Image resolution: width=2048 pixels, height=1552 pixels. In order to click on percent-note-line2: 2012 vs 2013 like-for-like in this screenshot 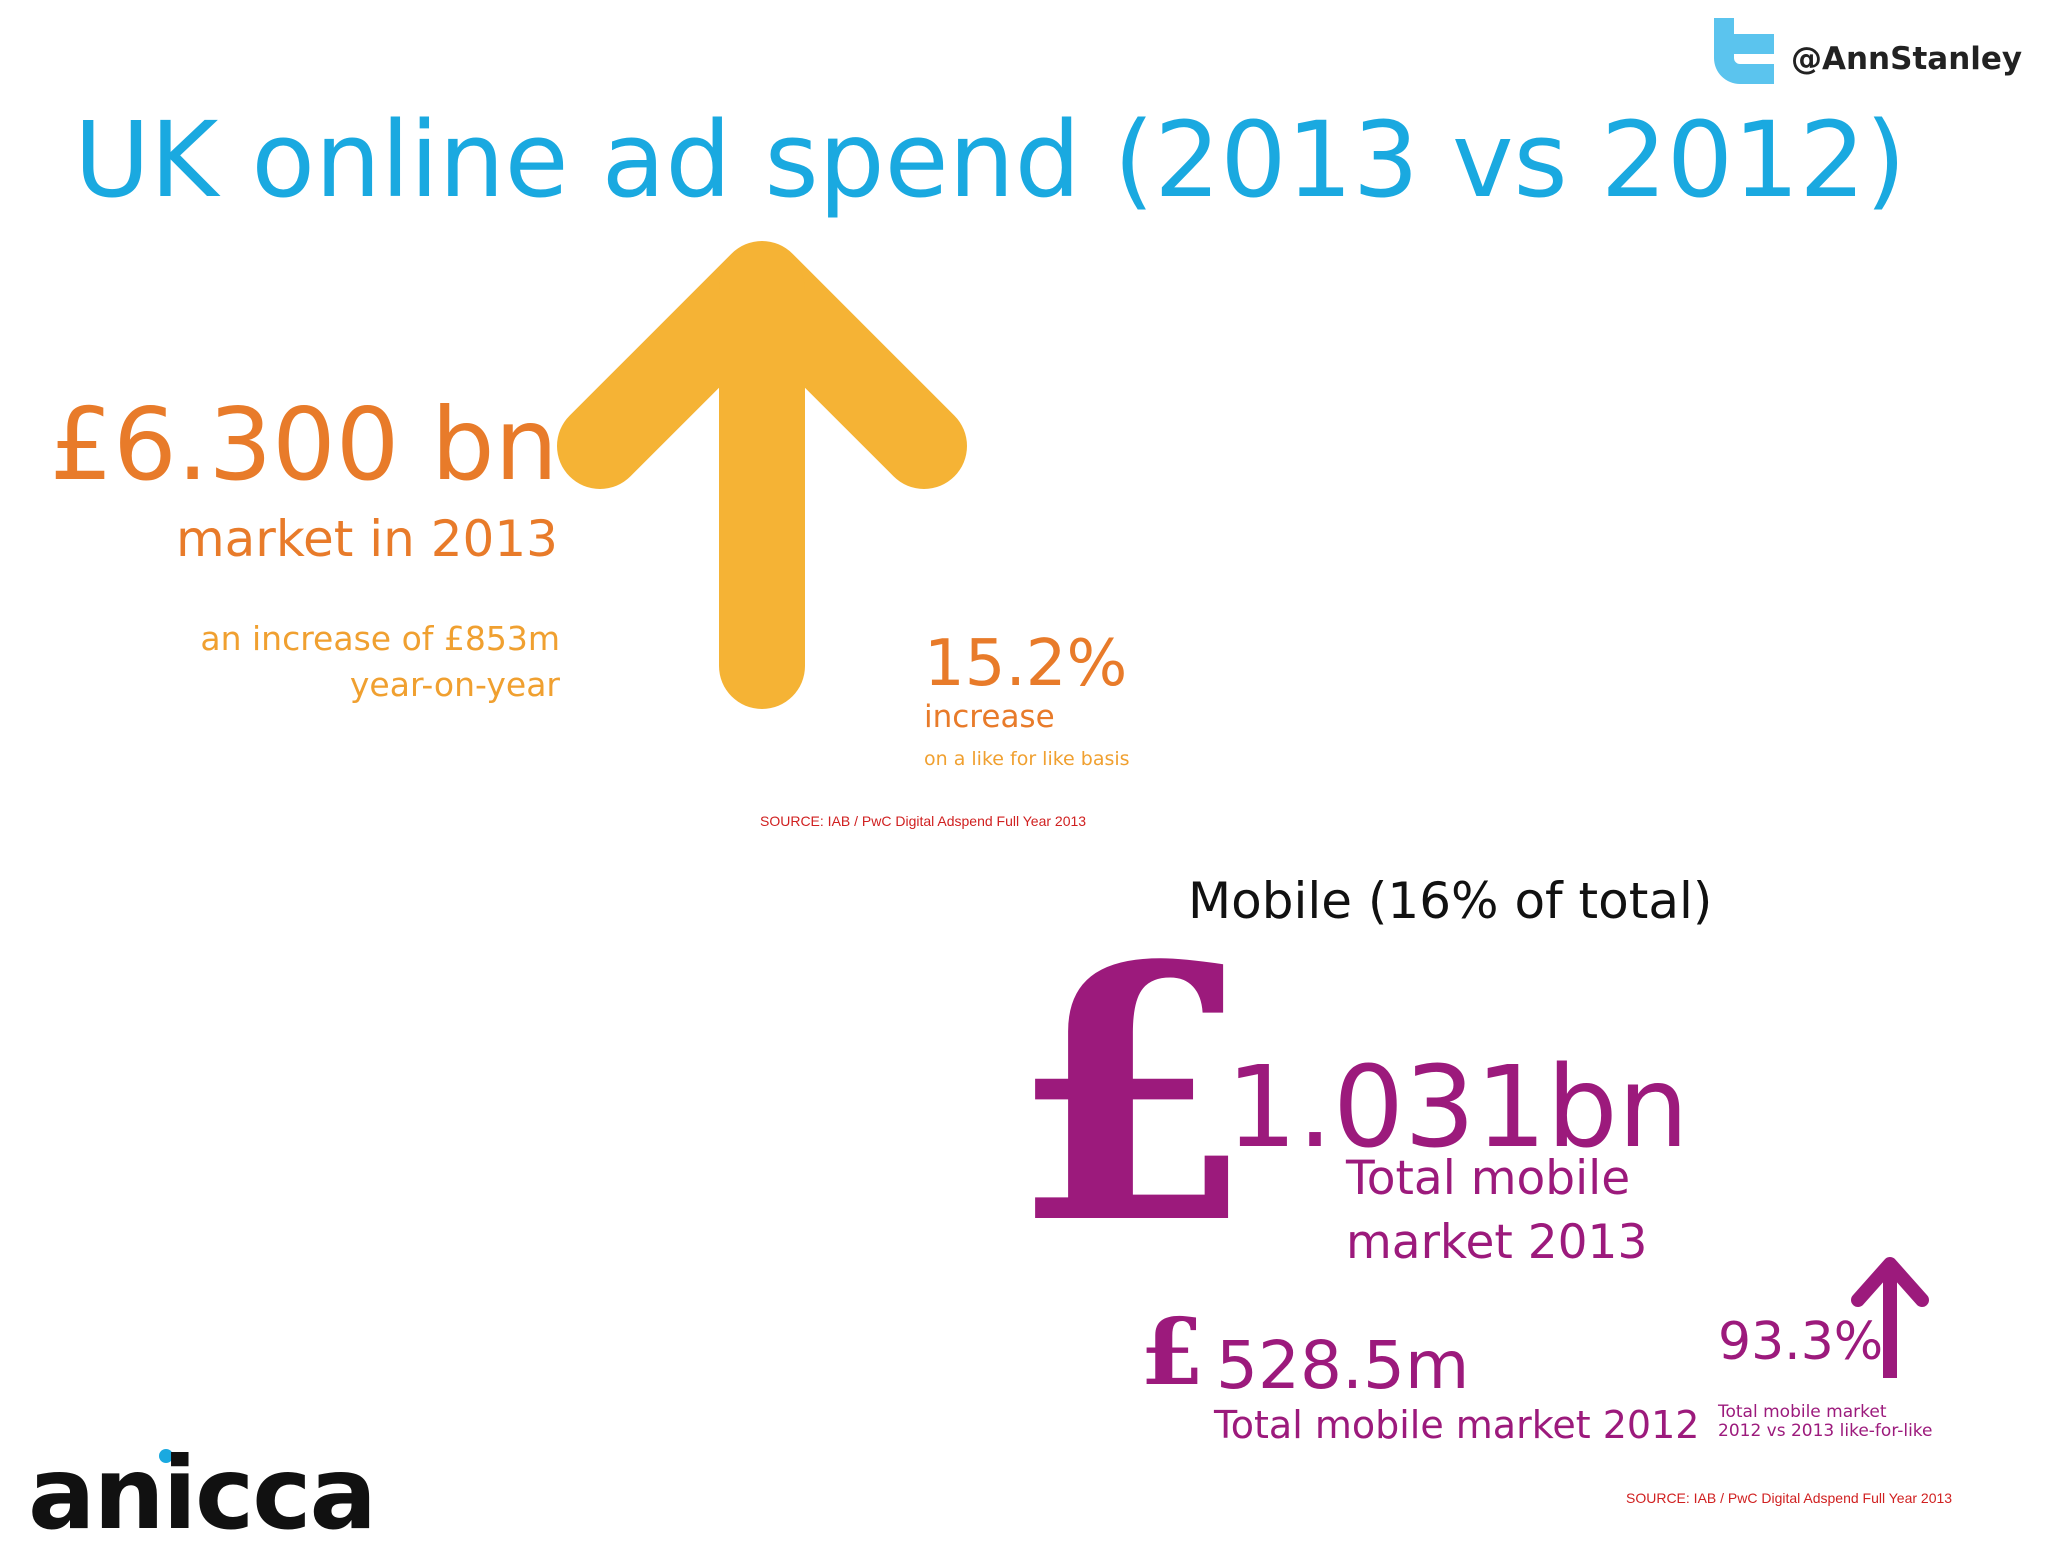, I will do `click(1825, 1431)`.